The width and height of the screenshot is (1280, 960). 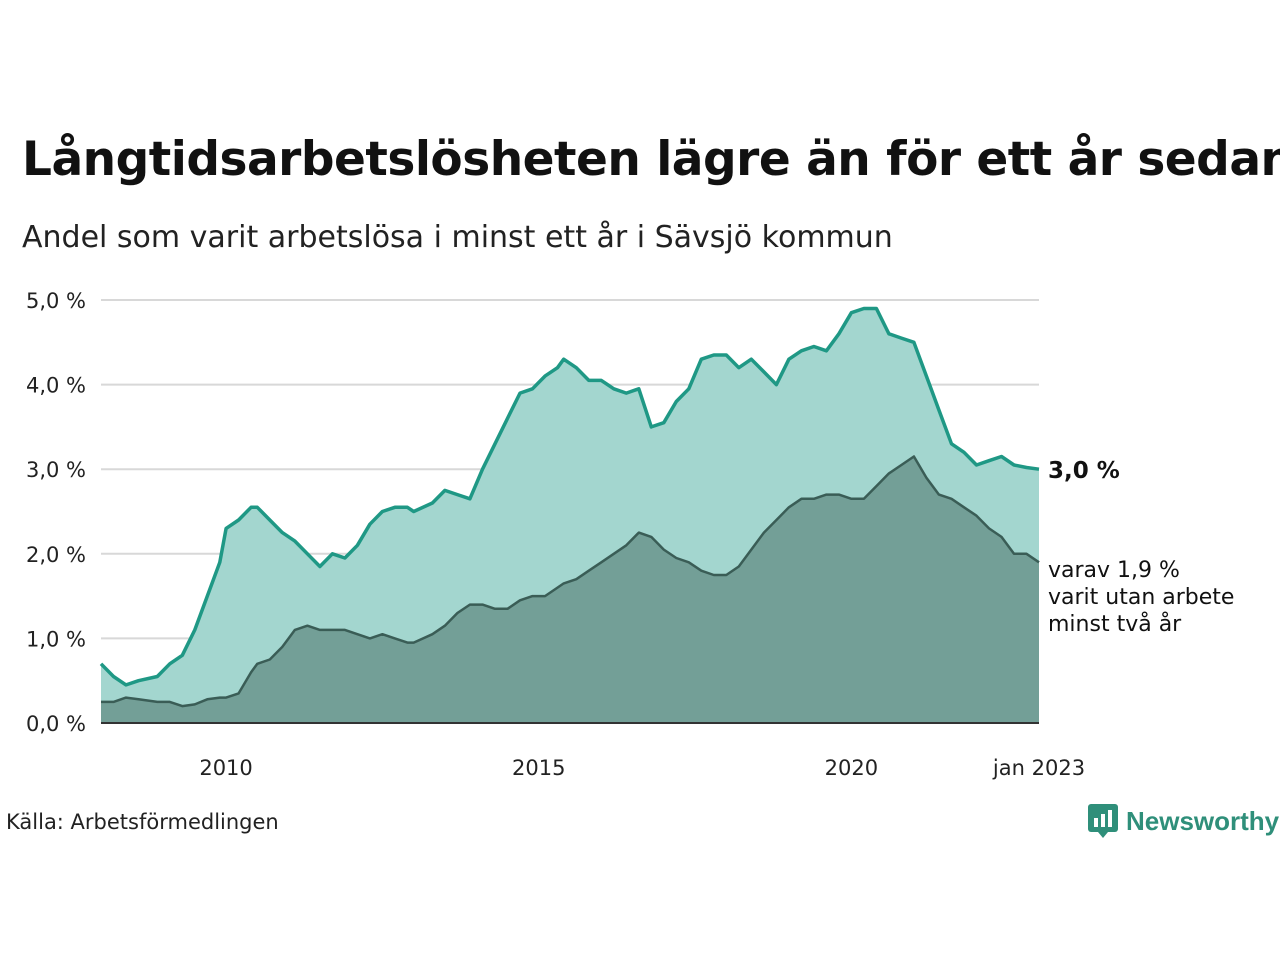 What do you see at coordinates (56, 301) in the screenshot?
I see `y-tick-label: 5,0 %` at bounding box center [56, 301].